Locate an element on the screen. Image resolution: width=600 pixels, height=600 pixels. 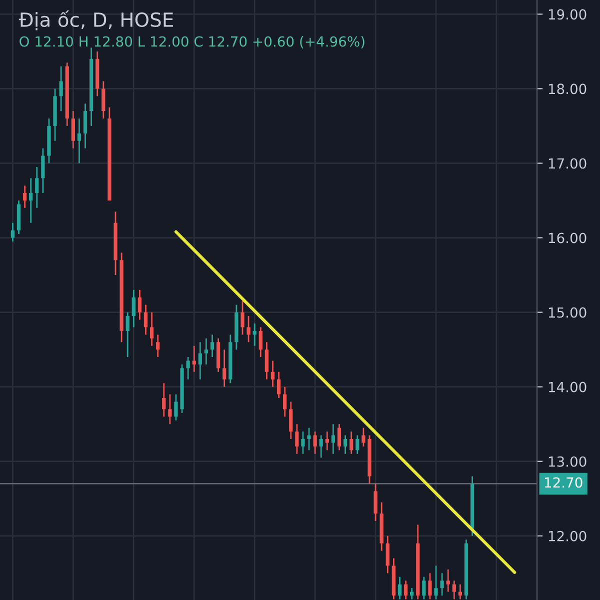
y-tick-label: 15.00 is located at coordinates (567, 312).